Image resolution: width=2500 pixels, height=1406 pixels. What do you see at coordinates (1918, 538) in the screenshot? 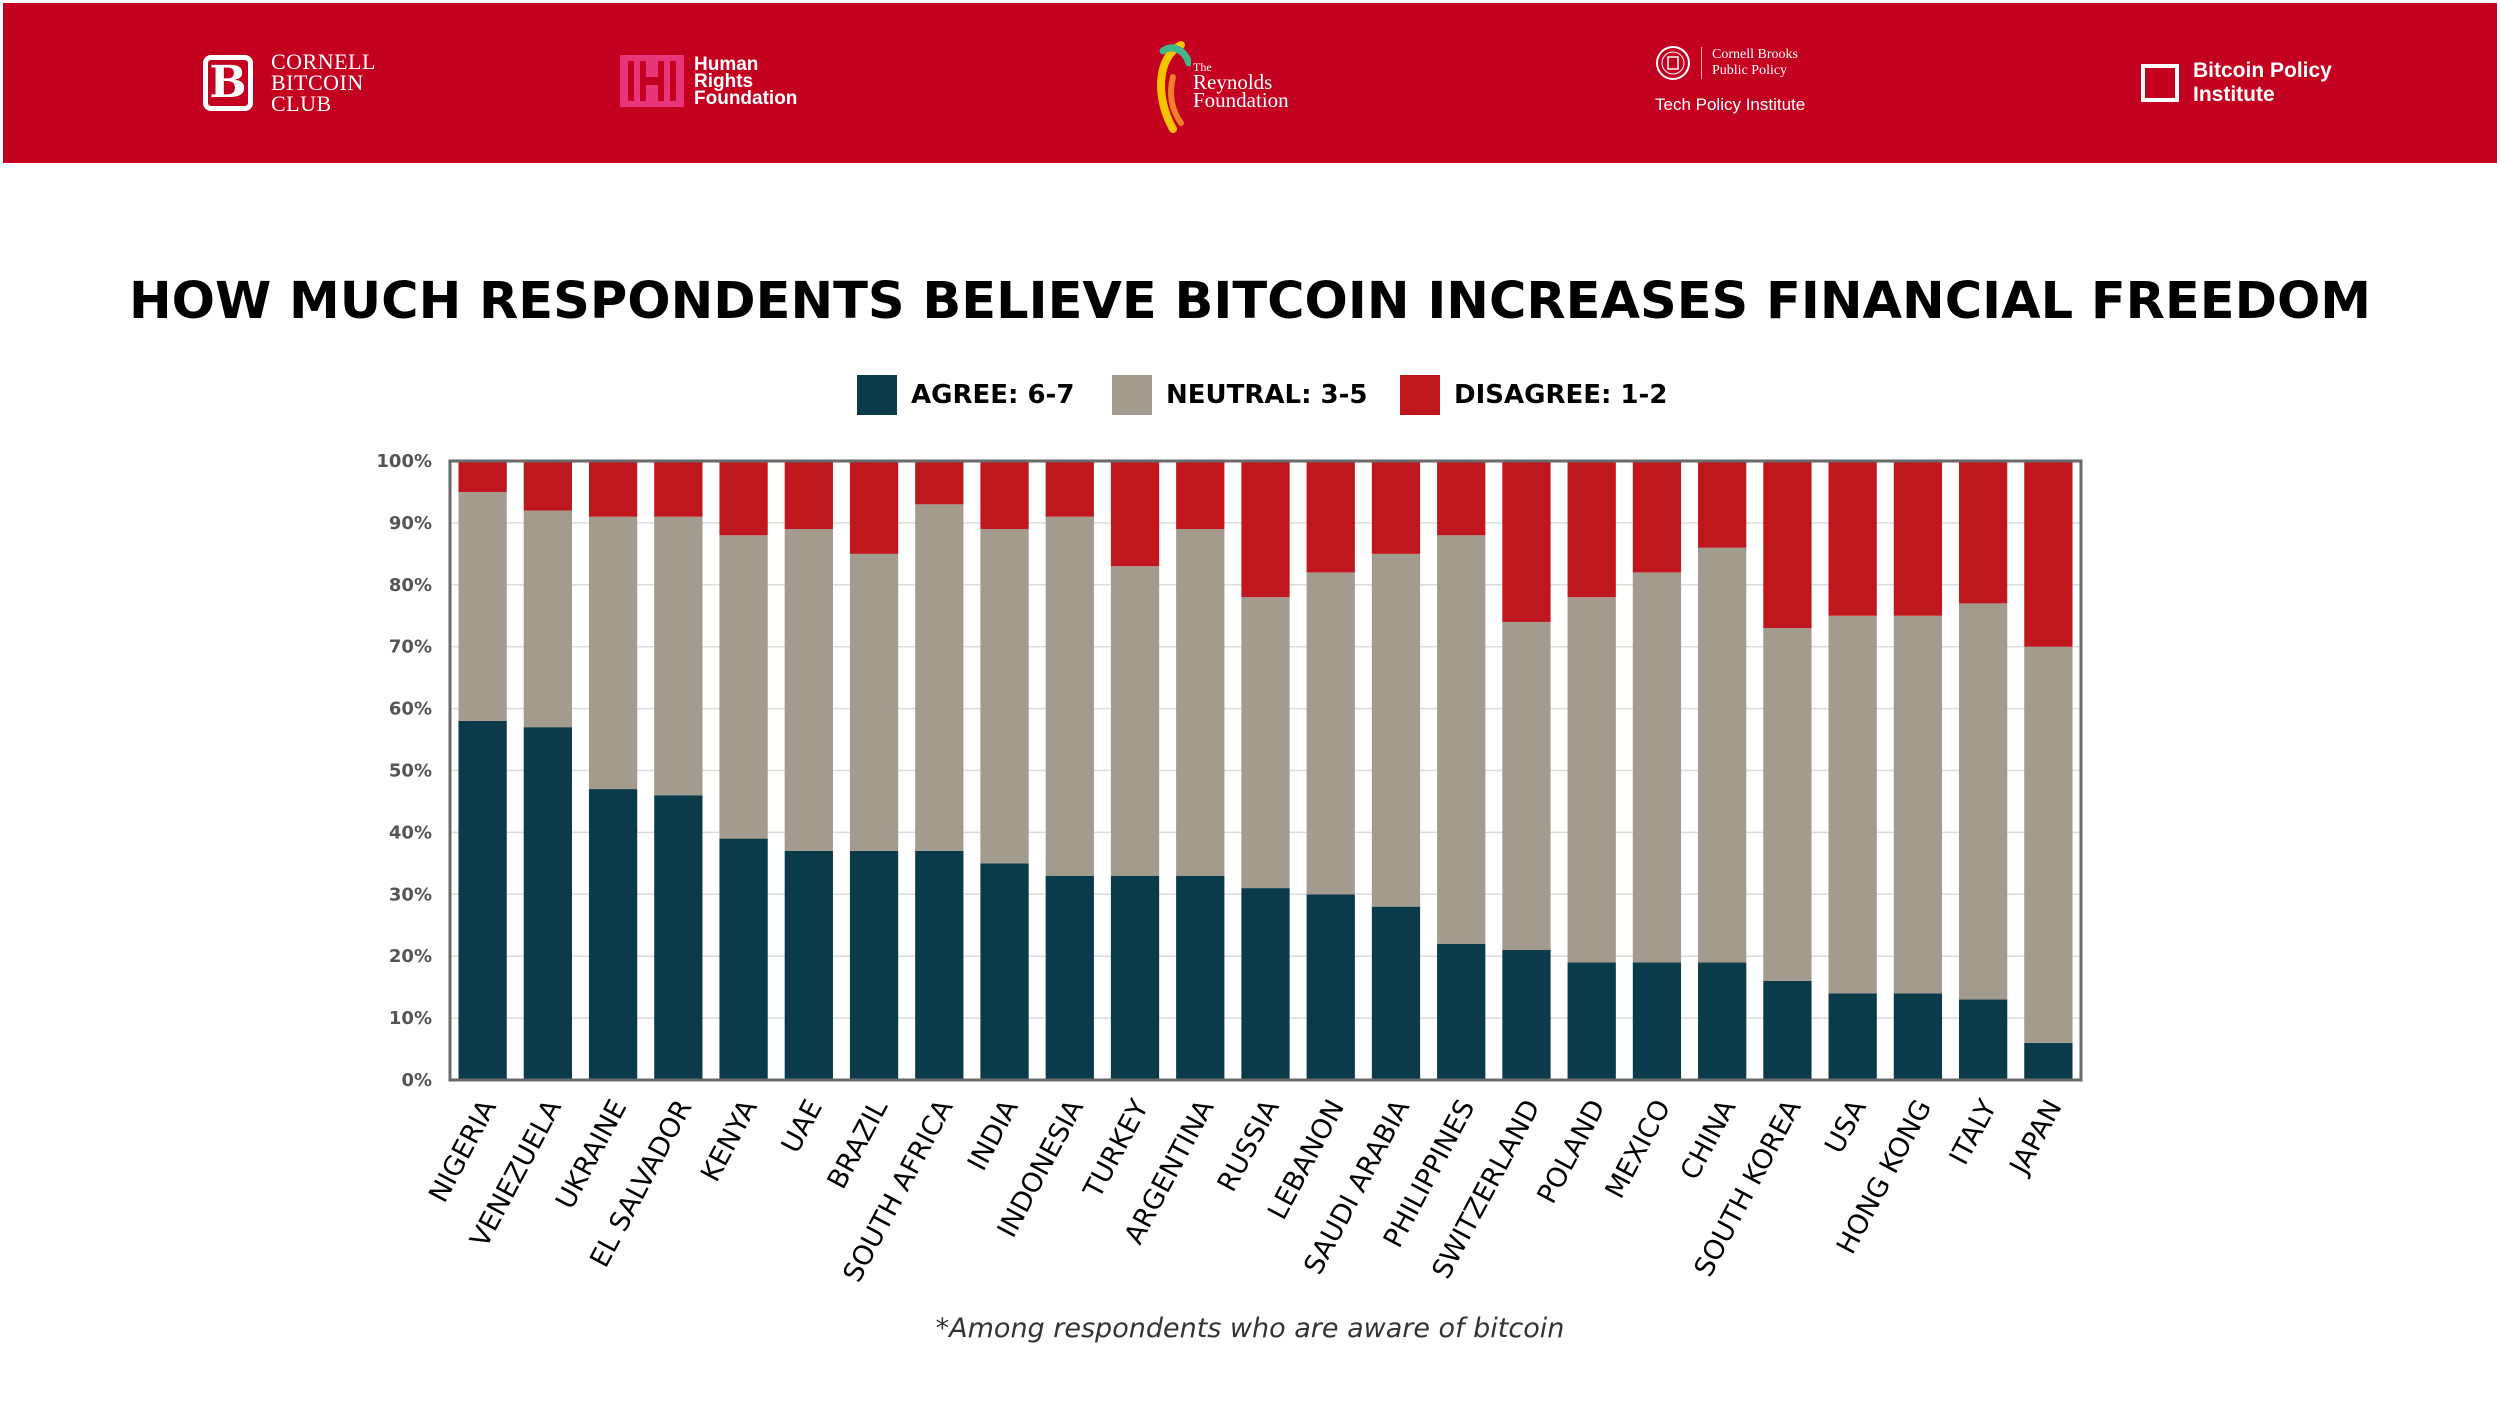
I see `bar-disagree-hong-kong` at bounding box center [1918, 538].